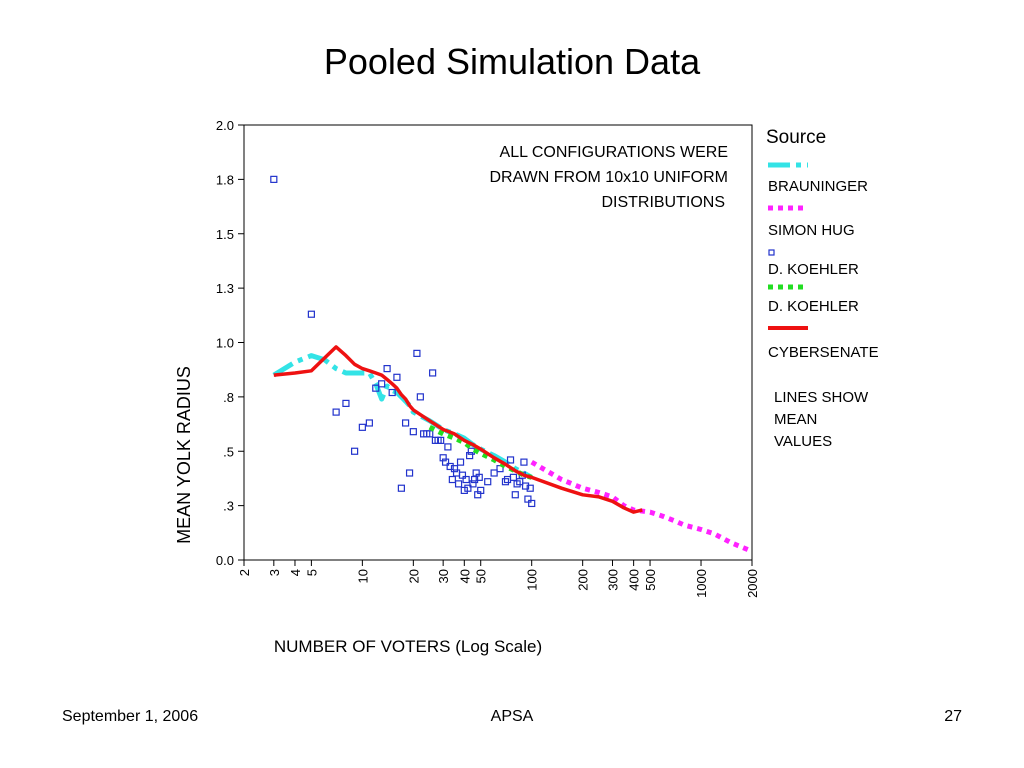  Describe the element at coordinates (274, 572) in the screenshot. I see `x-tick-label: 3` at that location.